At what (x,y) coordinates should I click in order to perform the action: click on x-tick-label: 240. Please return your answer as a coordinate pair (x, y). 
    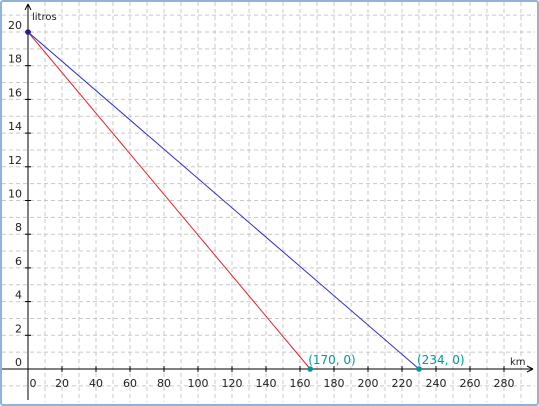
    Looking at the image, I should click on (436, 383).